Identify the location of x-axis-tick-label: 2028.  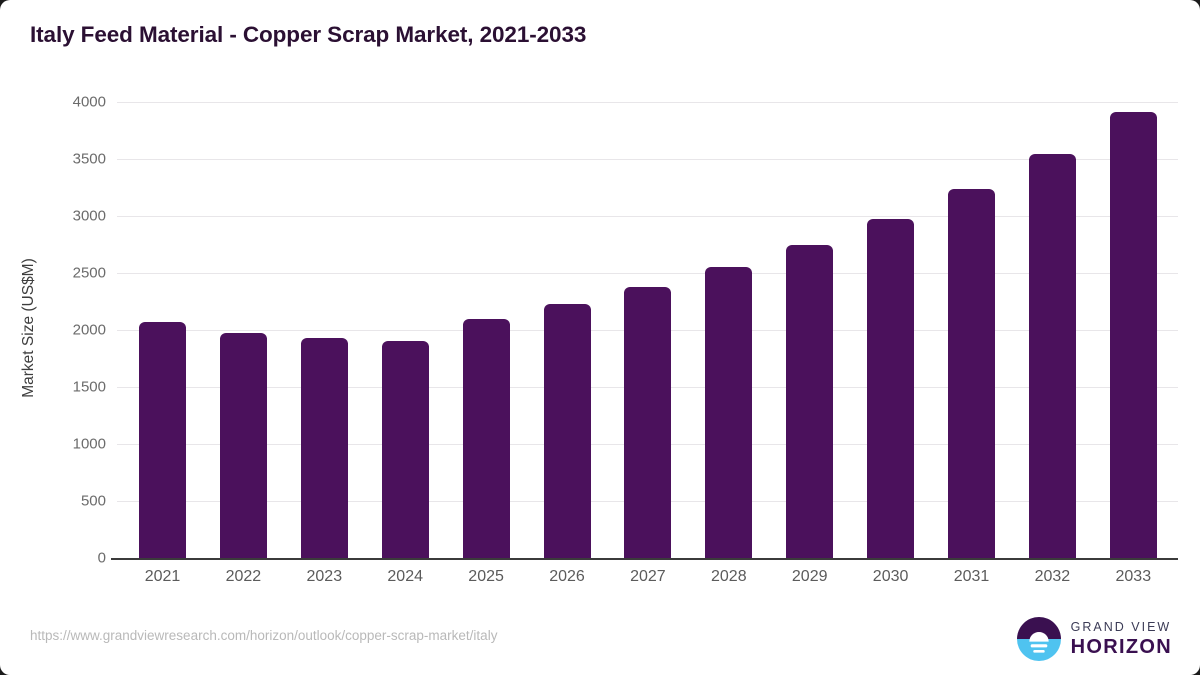
(729, 576).